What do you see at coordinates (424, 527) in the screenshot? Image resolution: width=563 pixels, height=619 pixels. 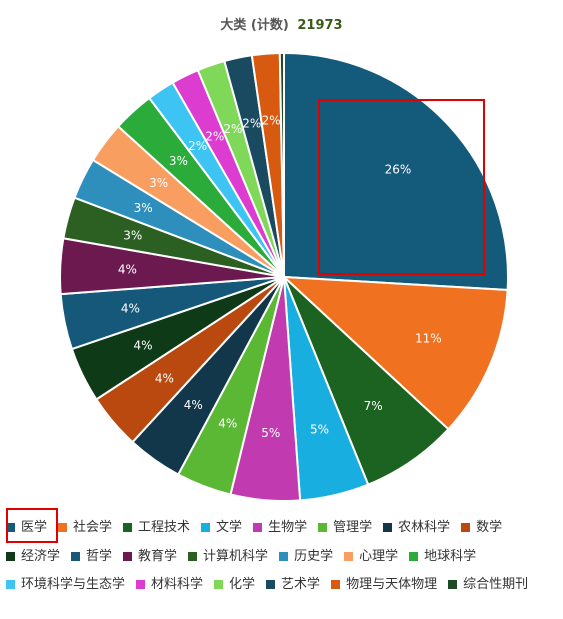 I see `legend-label-6: 农林科学` at bounding box center [424, 527].